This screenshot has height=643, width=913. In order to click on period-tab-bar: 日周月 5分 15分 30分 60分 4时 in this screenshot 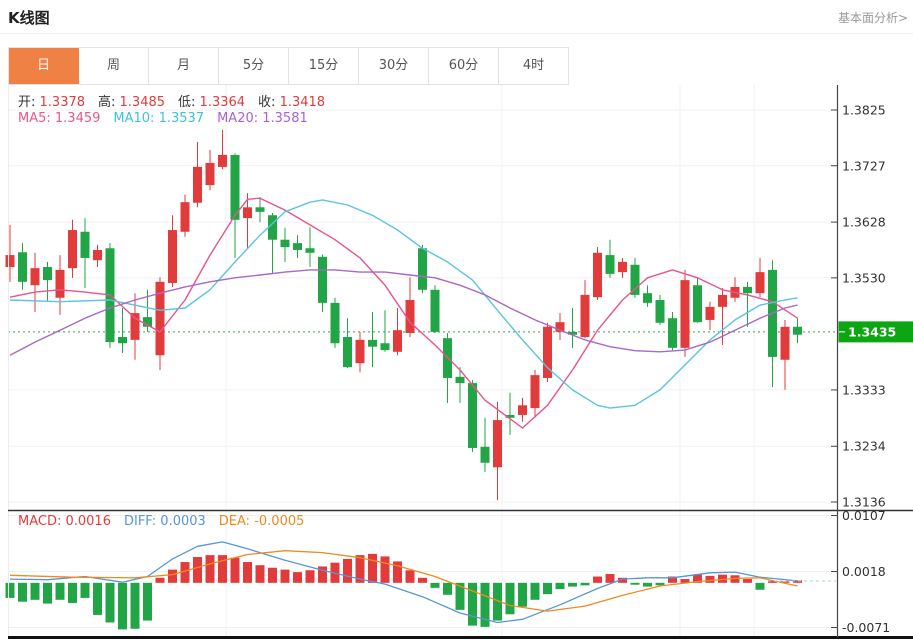, I will do `click(288, 66)`.